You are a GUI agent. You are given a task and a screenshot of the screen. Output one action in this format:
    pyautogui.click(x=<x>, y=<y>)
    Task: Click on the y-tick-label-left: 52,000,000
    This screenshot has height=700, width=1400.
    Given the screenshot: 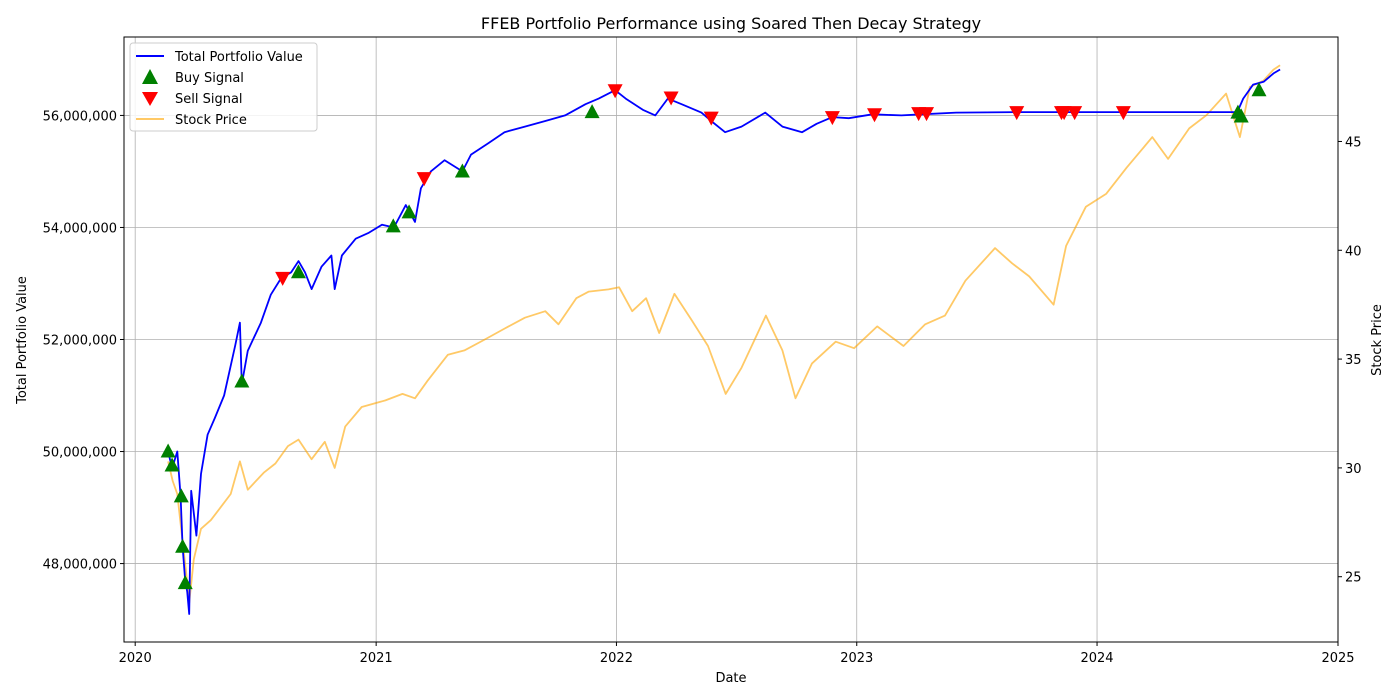 What is the action you would take?
    pyautogui.click(x=80, y=341)
    